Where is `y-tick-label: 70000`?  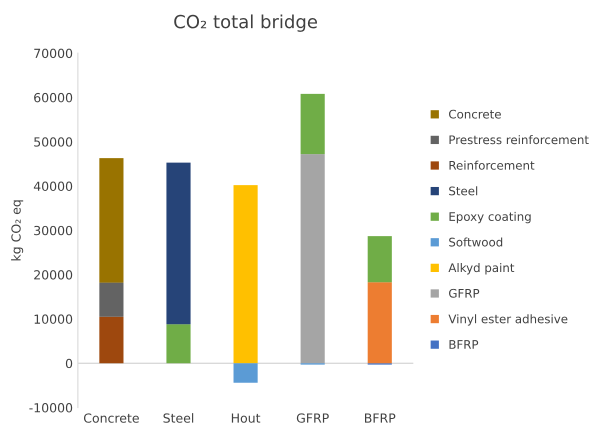
y-tick-label: 70000 is located at coordinates (53, 53).